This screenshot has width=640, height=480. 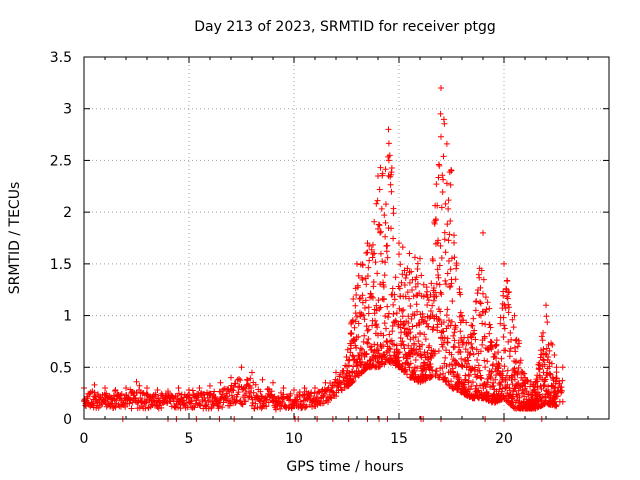 I want to click on x-tick-label: 0, so click(x=84, y=439).